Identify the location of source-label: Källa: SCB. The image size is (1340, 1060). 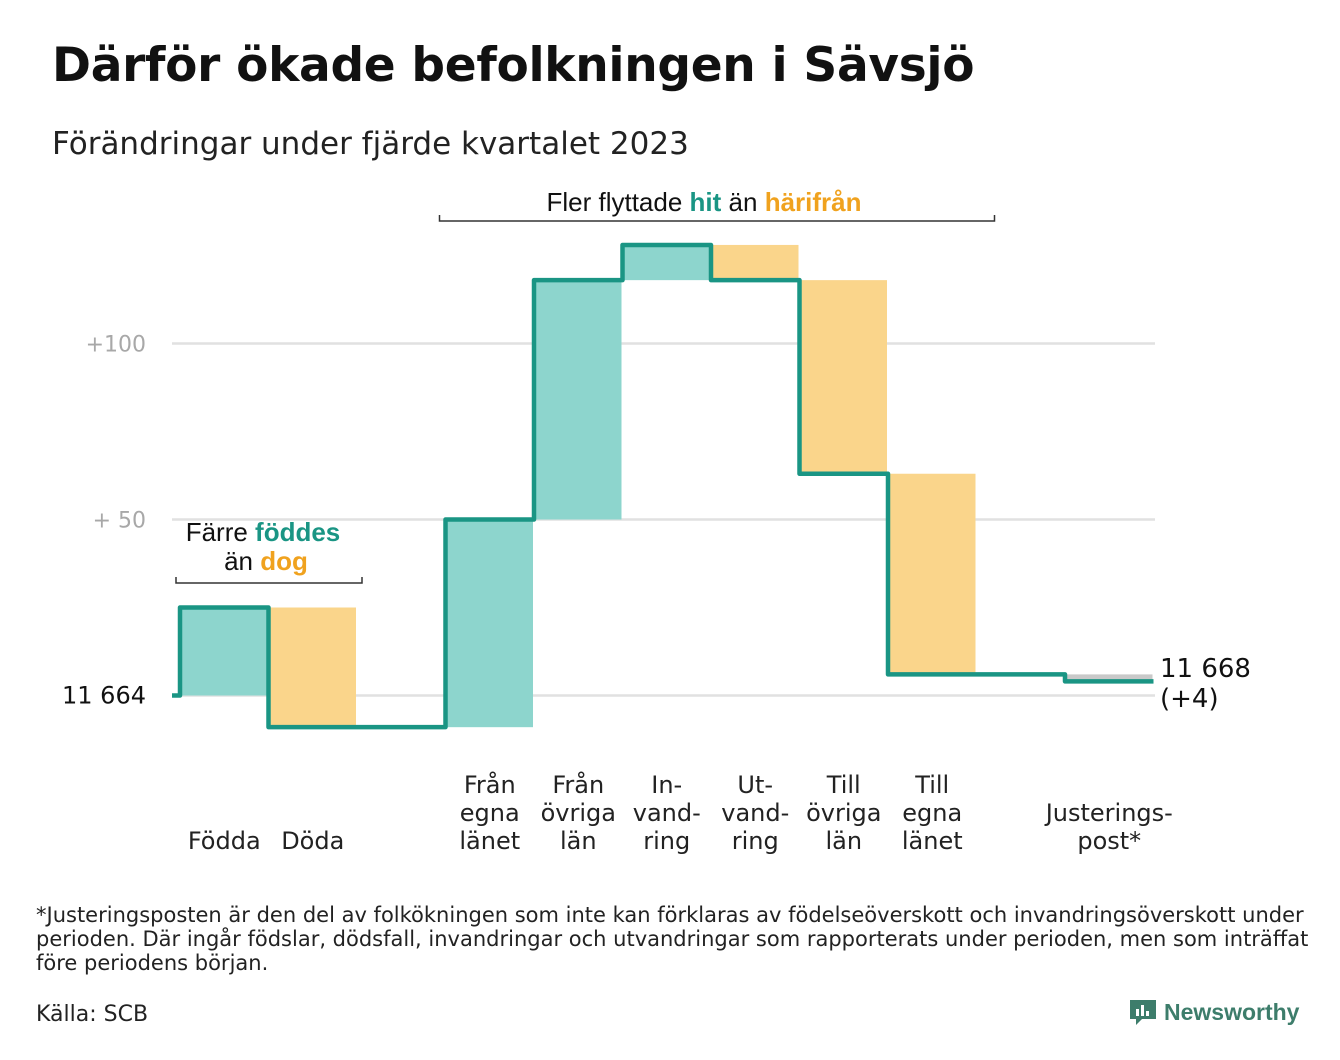
(92, 1014).